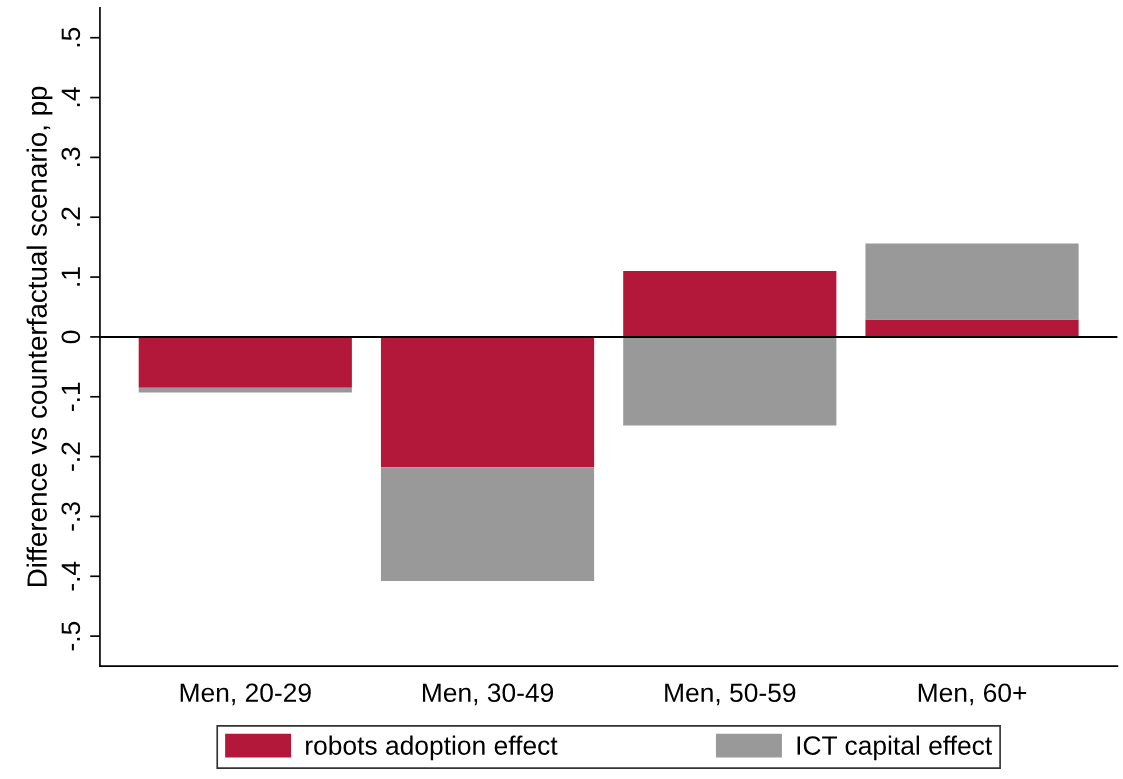 The height and width of the screenshot is (779, 1123). Describe the element at coordinates (70, 396) in the screenshot. I see `y-tick-label: -.1` at that location.